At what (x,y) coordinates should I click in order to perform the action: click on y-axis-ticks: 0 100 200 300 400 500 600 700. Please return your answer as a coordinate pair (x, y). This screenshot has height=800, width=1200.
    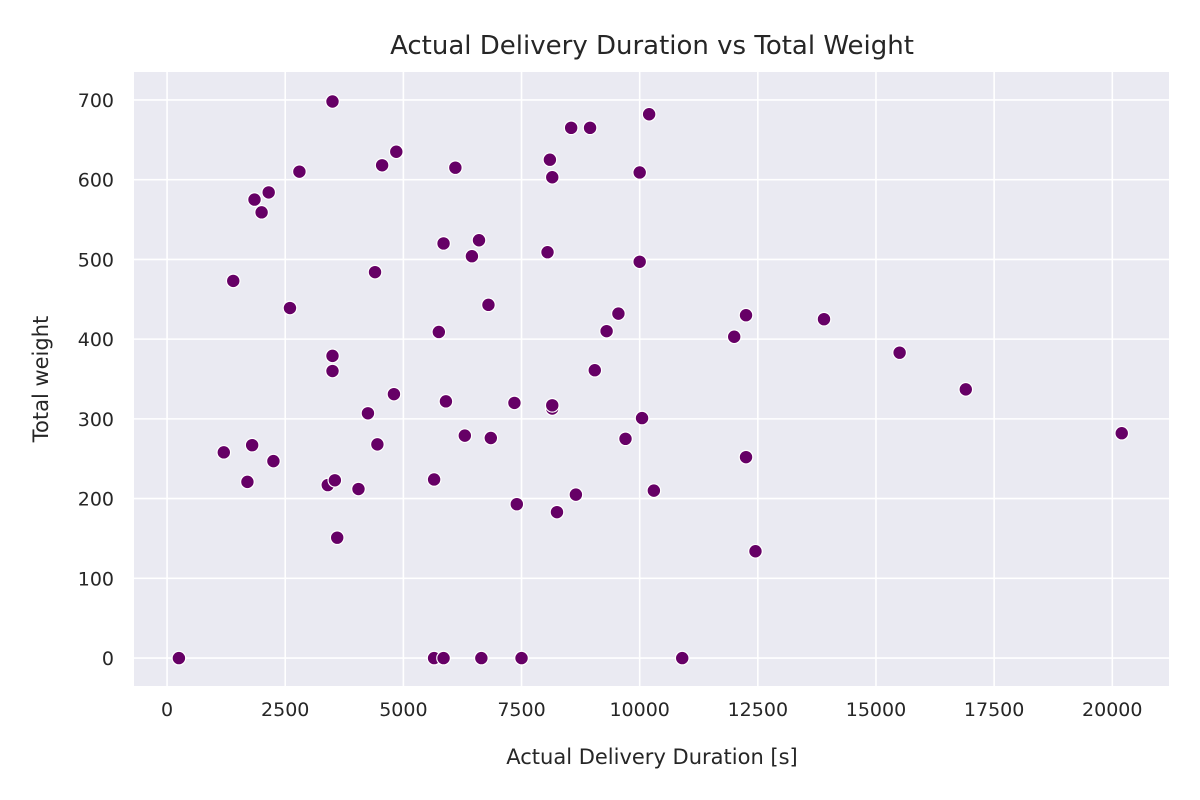
    Looking at the image, I should click on (96, 380).